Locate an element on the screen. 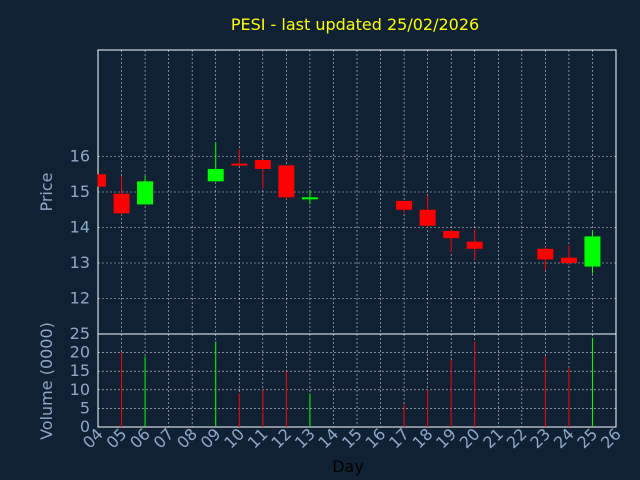 This screenshot has height=480, width=640. volume-tick-label: 0 is located at coordinates (85, 426).